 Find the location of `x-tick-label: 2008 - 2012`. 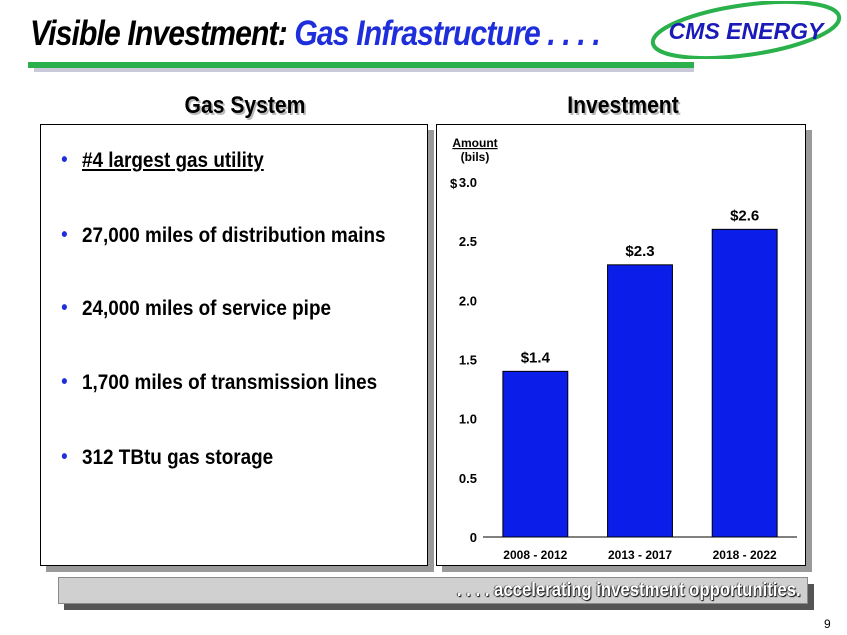

x-tick-label: 2008 - 2012 is located at coordinates (535, 555).